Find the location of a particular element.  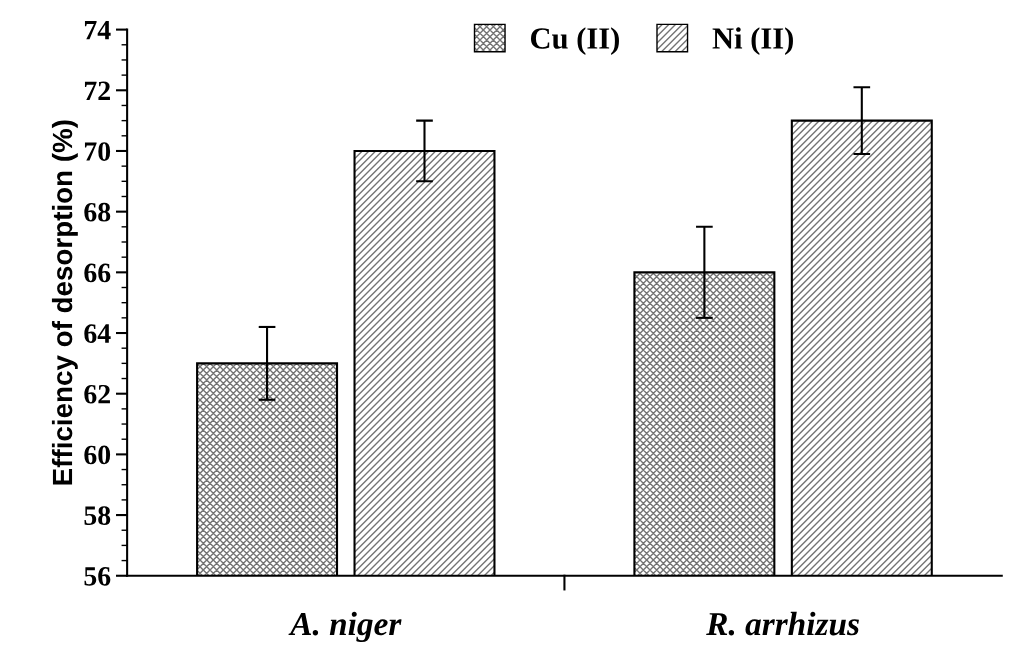

legend-label: Ni (II) is located at coordinates (752, 41).